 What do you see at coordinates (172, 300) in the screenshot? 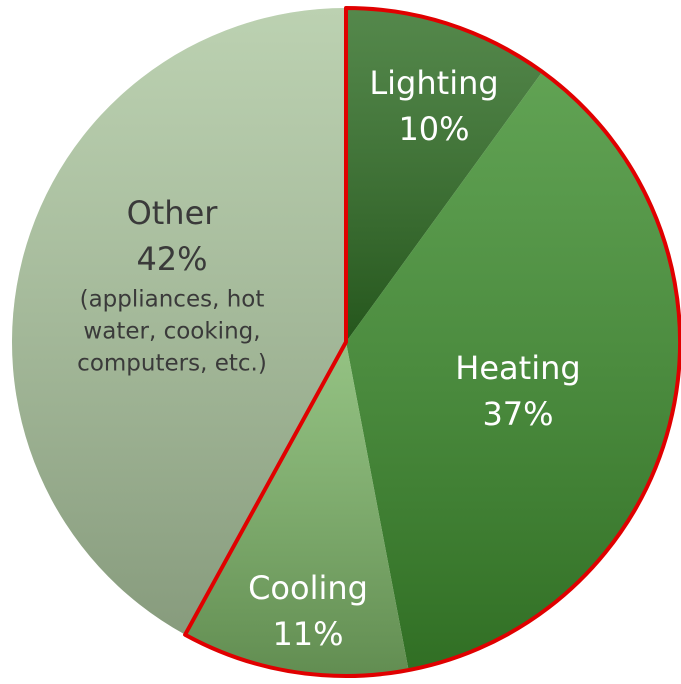
I see `slice-note: (appliances, hot` at bounding box center [172, 300].